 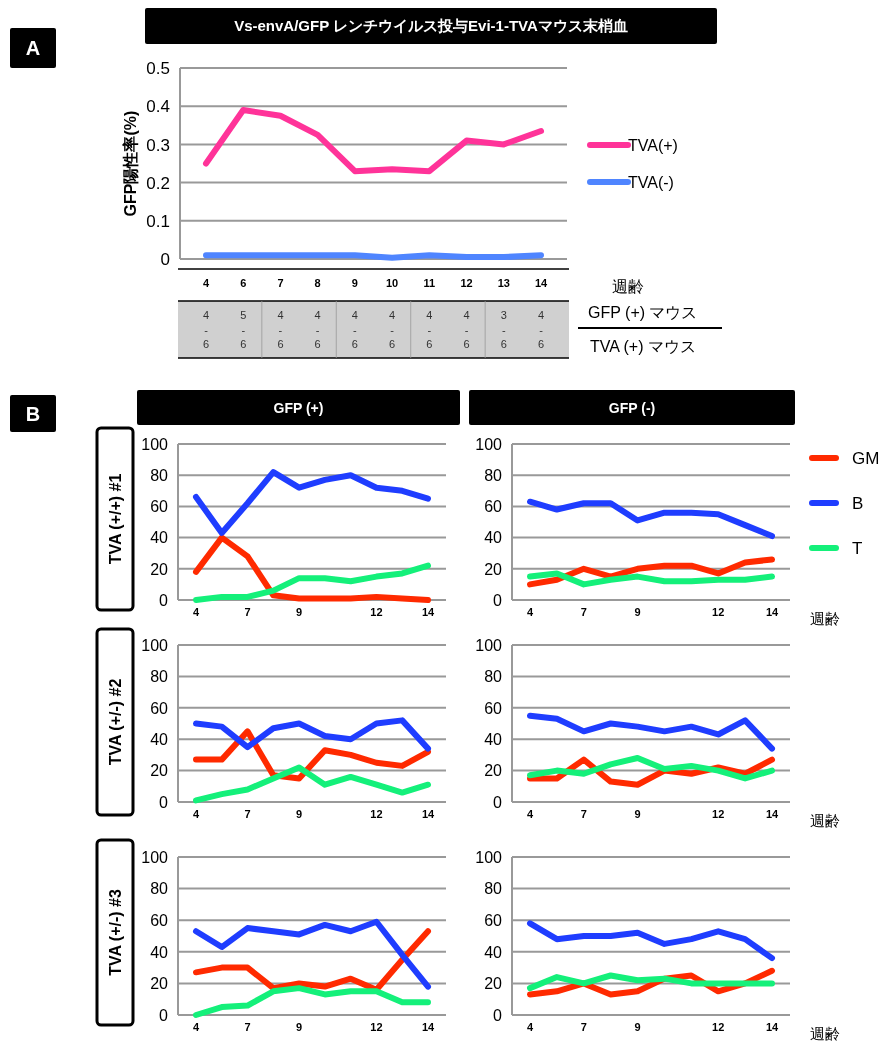 I want to click on text: 3 - 6, so click(x=503, y=329).